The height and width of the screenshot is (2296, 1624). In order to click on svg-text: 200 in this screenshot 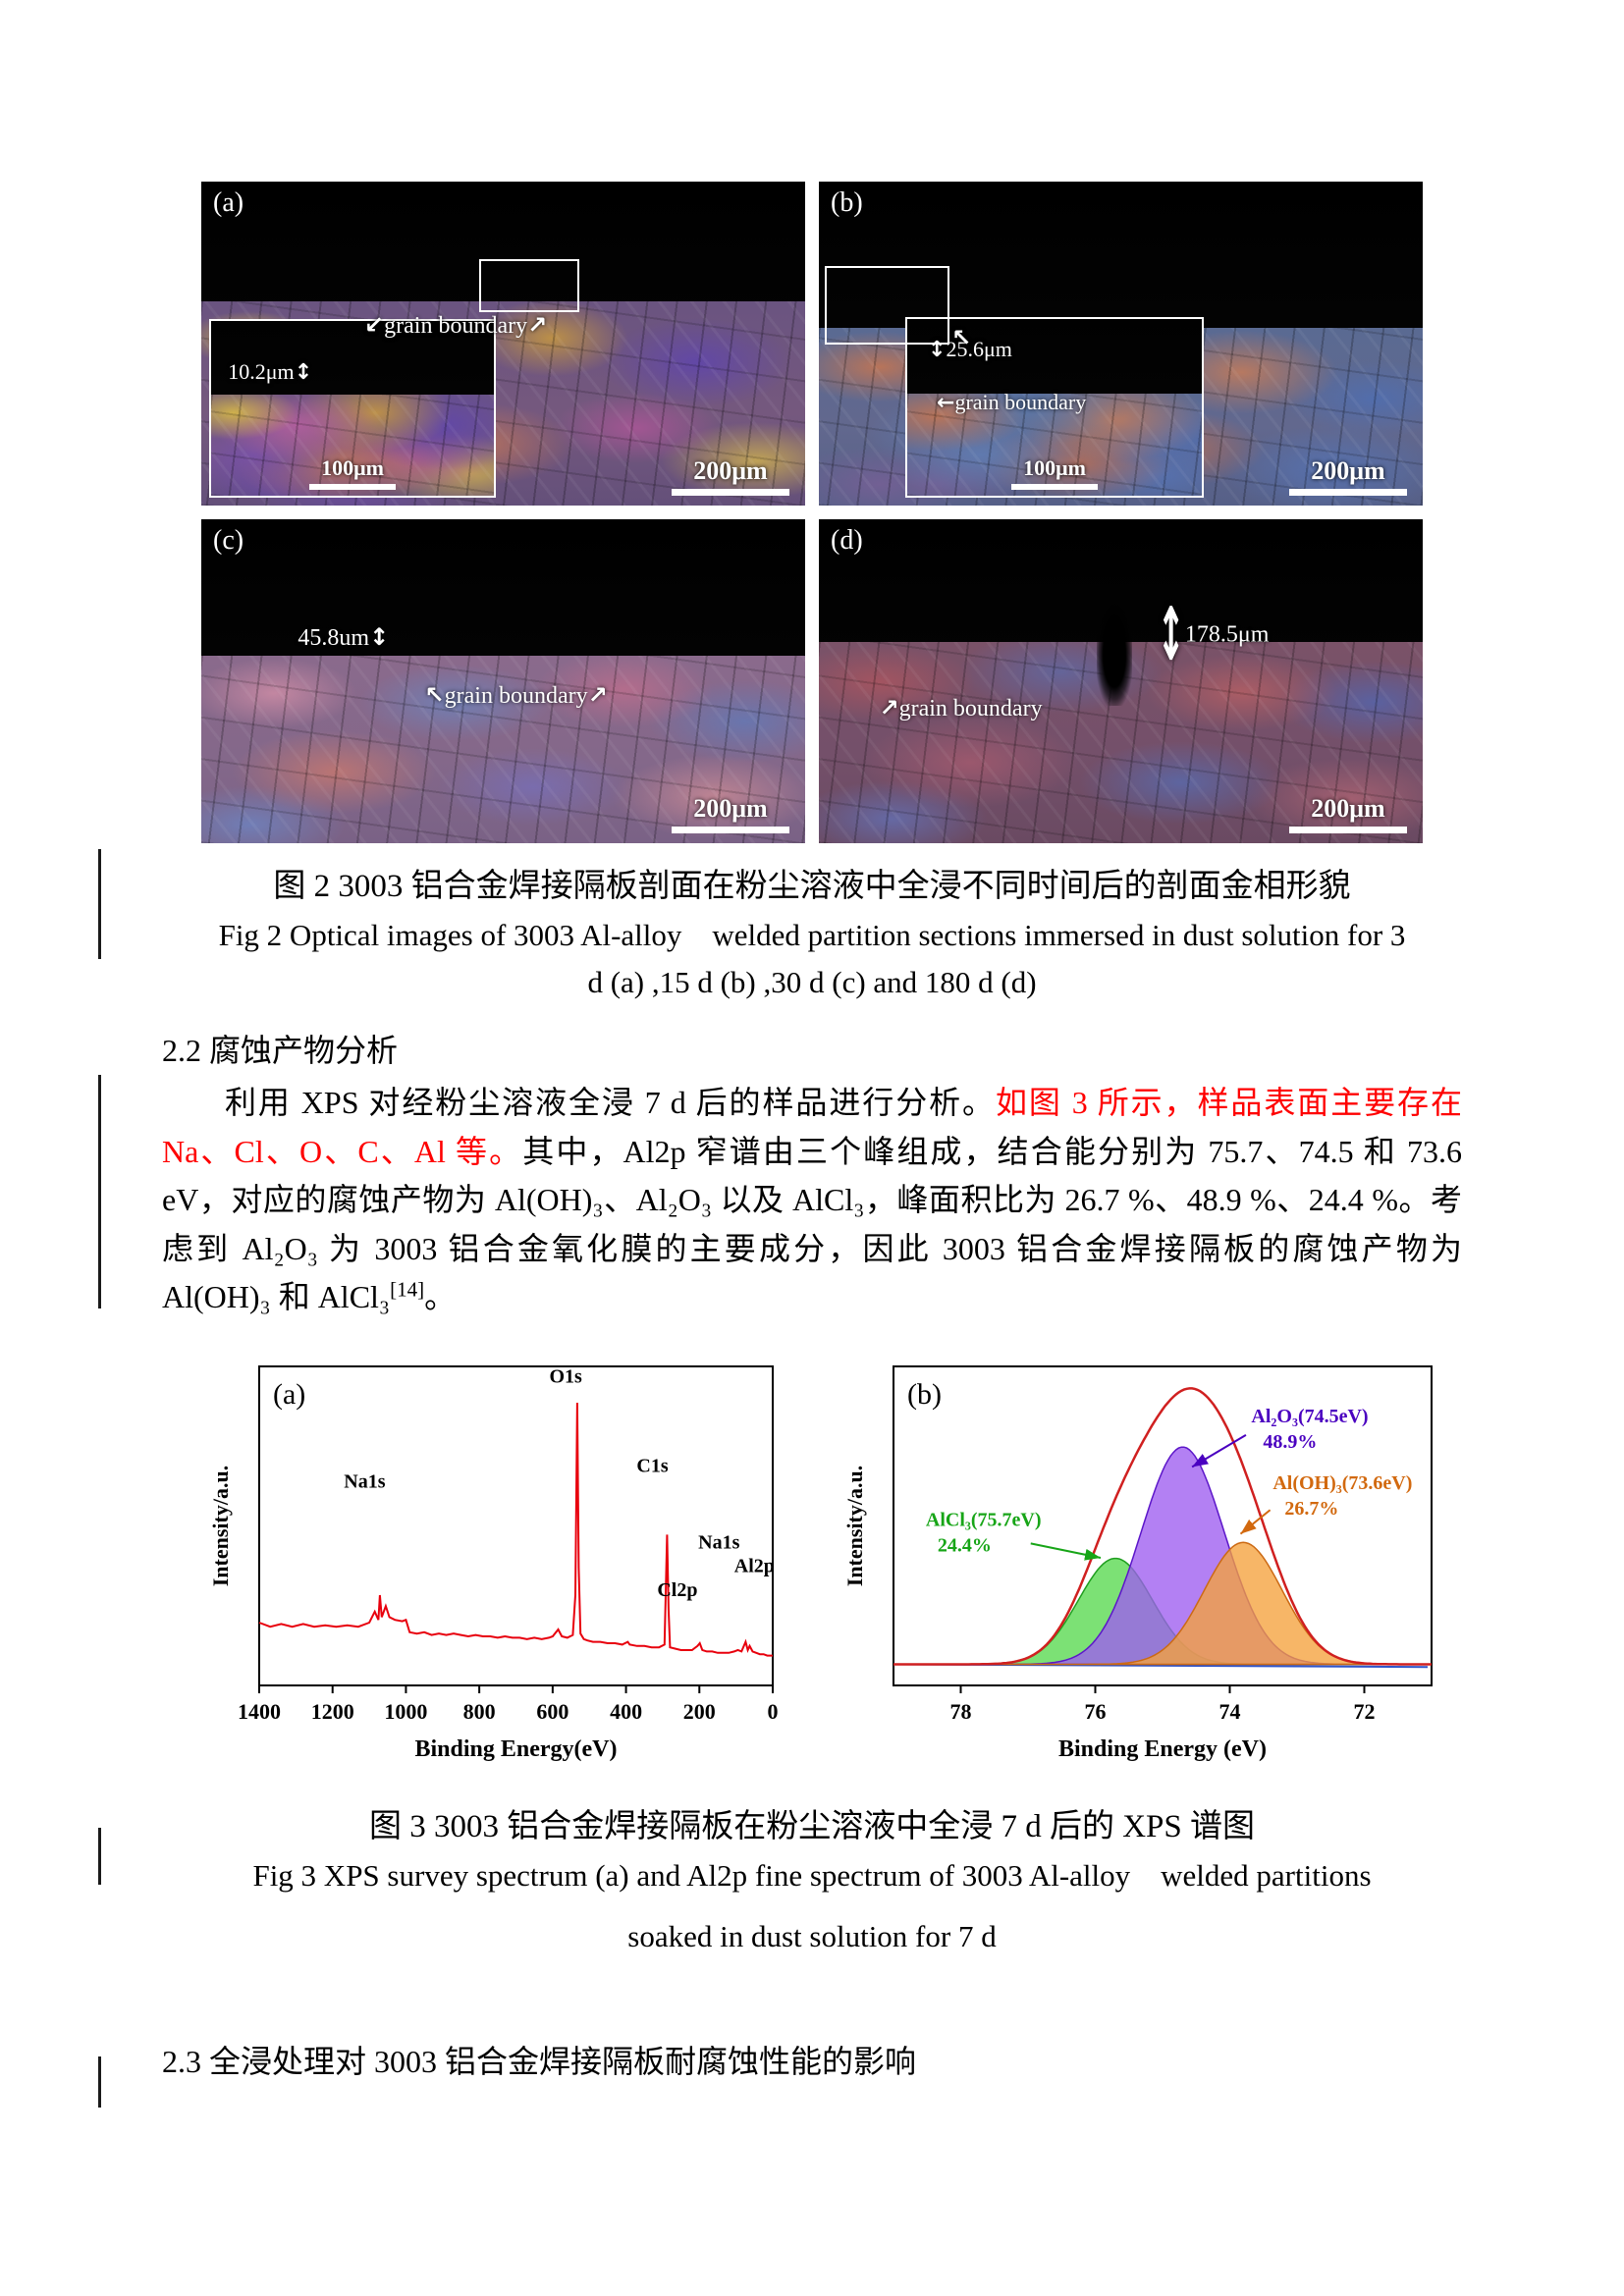, I will do `click(699, 1711)`.